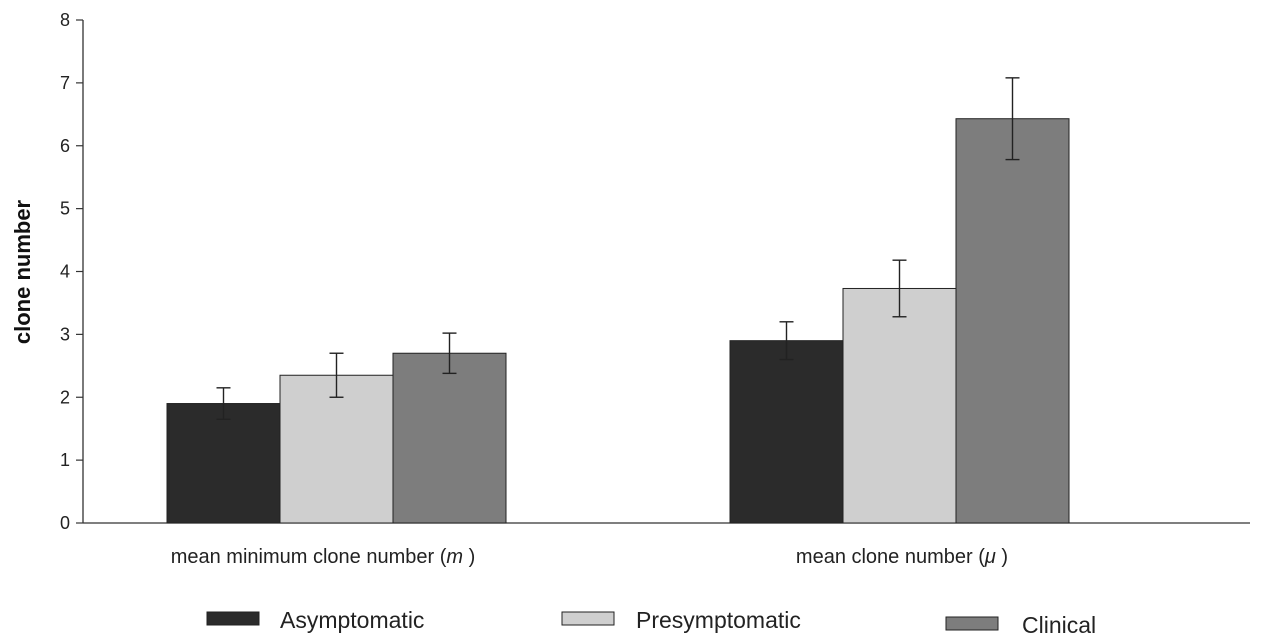  What do you see at coordinates (588, 618) in the screenshot?
I see `legend-swatch-presymptomatic` at bounding box center [588, 618].